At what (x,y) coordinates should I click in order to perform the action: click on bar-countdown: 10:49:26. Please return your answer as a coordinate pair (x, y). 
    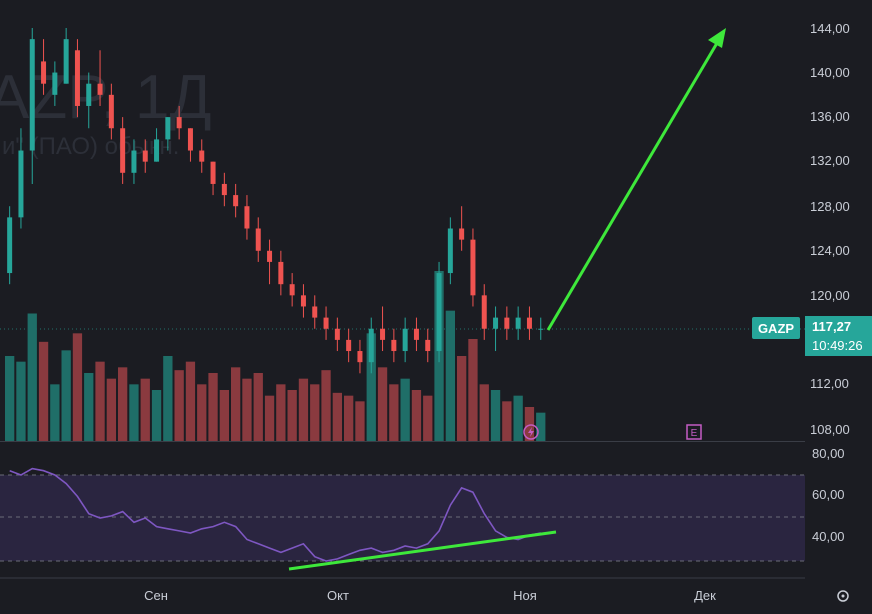
    Looking at the image, I should click on (837, 345).